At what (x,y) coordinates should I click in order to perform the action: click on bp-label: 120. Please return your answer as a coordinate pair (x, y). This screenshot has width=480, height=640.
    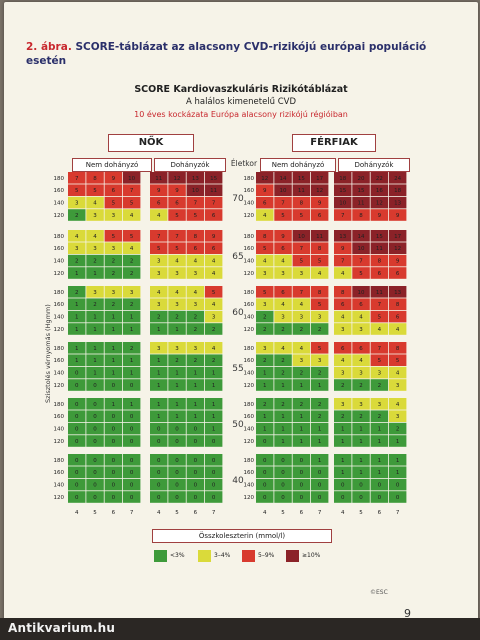
    Looking at the image, I should click on (59, 330).